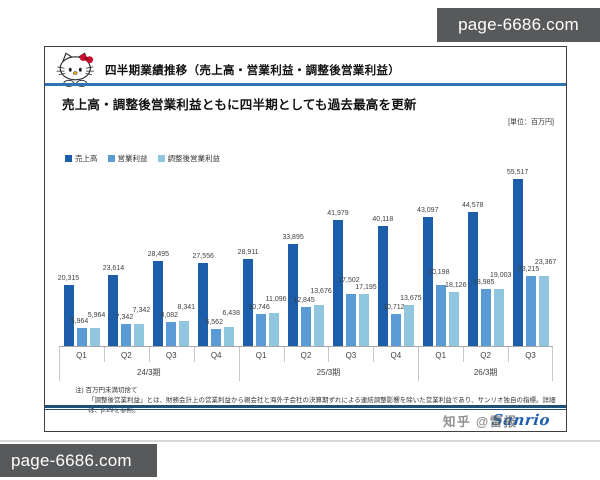 This screenshot has width=600, height=480. Describe the element at coordinates (214, 323) in the screenshot. I see `bar-value-label: 5,562` at that location.